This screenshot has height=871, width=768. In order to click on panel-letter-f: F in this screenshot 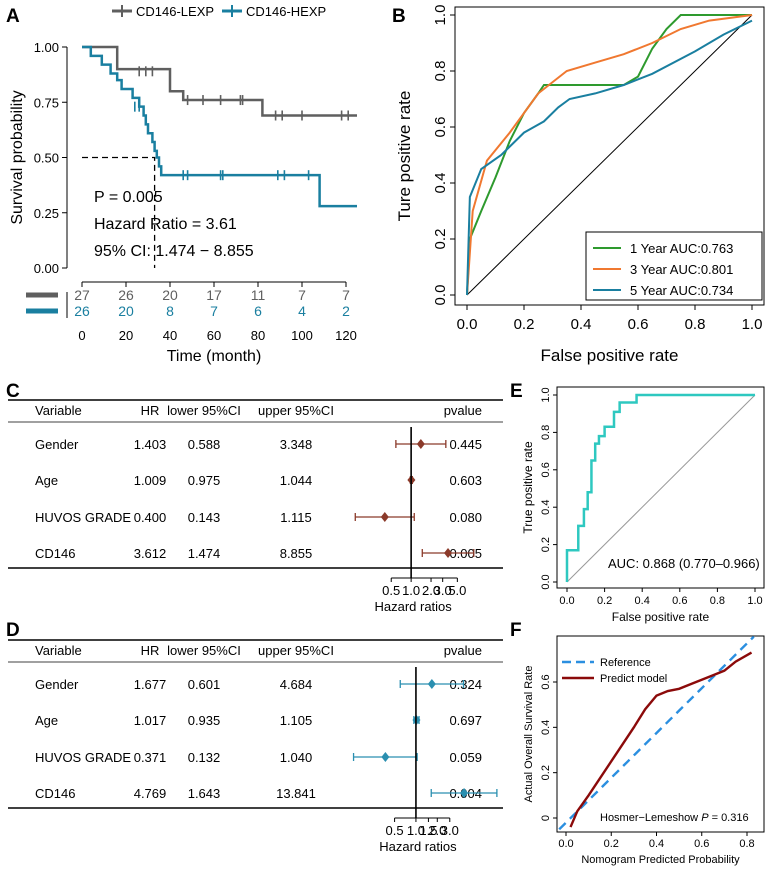, I will do `click(516, 630)`.